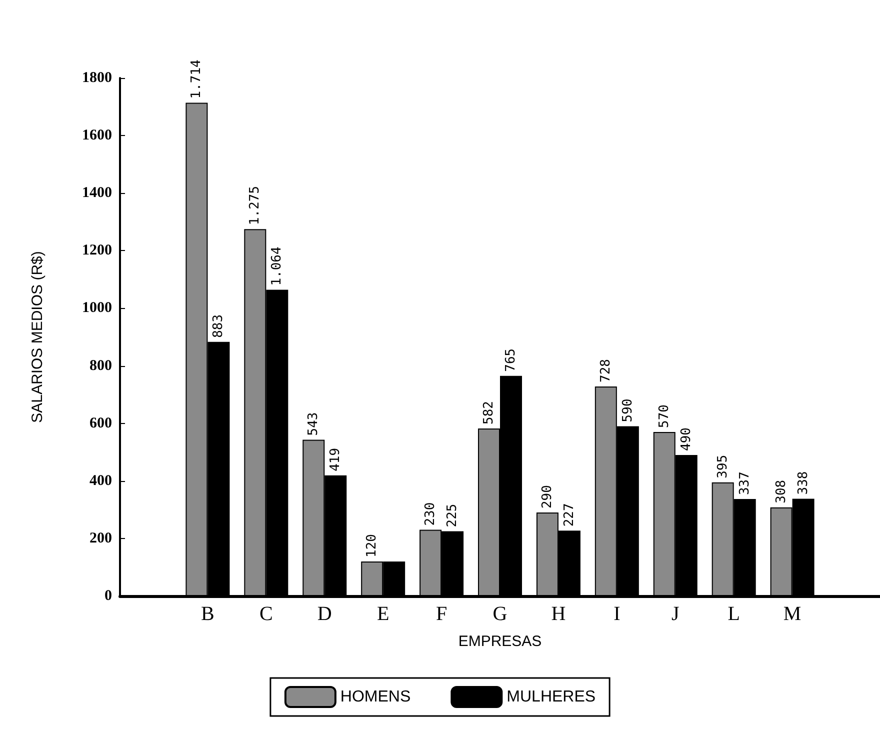 This screenshot has width=880, height=746. What do you see at coordinates (500, 614) in the screenshot?
I see `x-tick-label: G` at bounding box center [500, 614].